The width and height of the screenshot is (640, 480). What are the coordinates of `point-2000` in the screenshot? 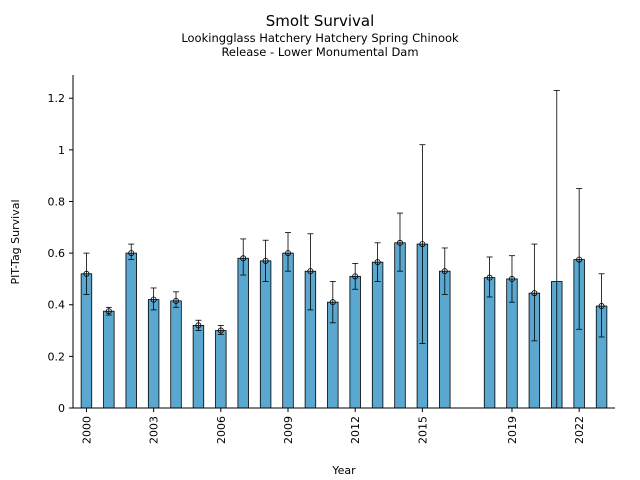 It's located at (86, 273).